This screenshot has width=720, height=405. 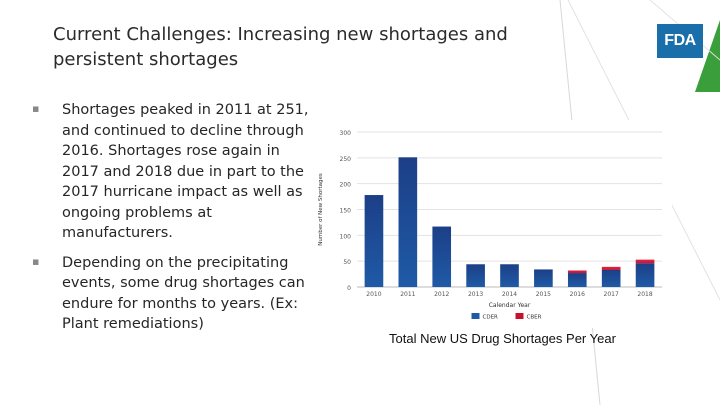 What do you see at coordinates (475, 316) in the screenshot?
I see `legend-swatch-cder` at bounding box center [475, 316].